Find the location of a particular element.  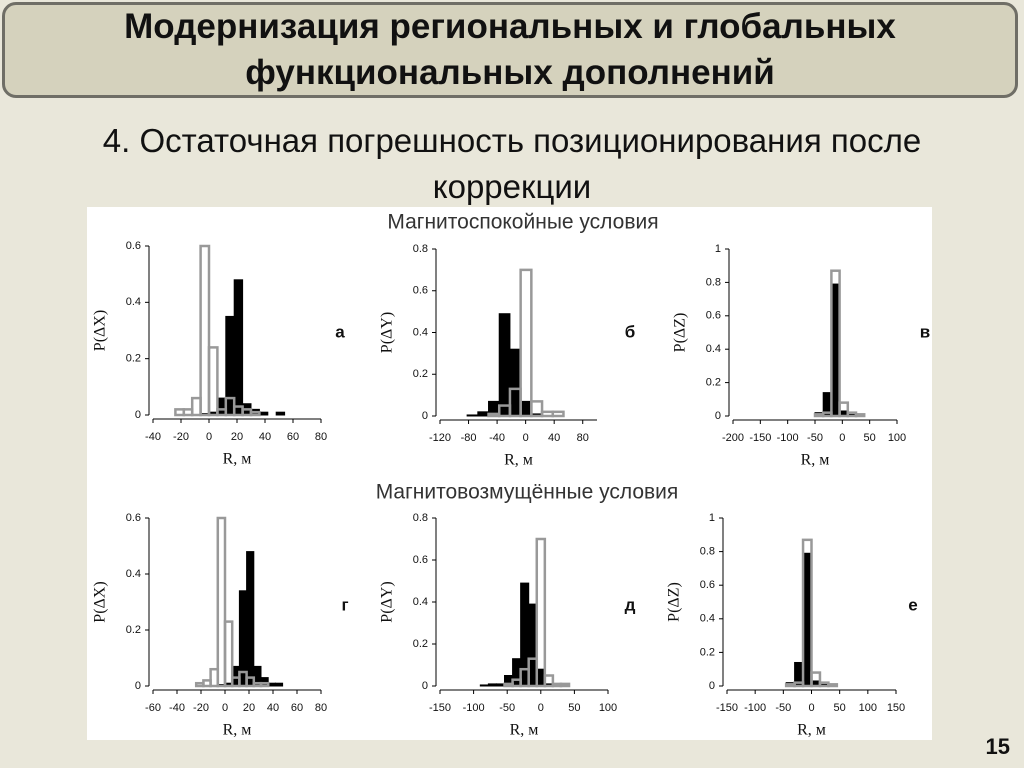

x-tick-label: -20 is located at coordinates (201, 708).